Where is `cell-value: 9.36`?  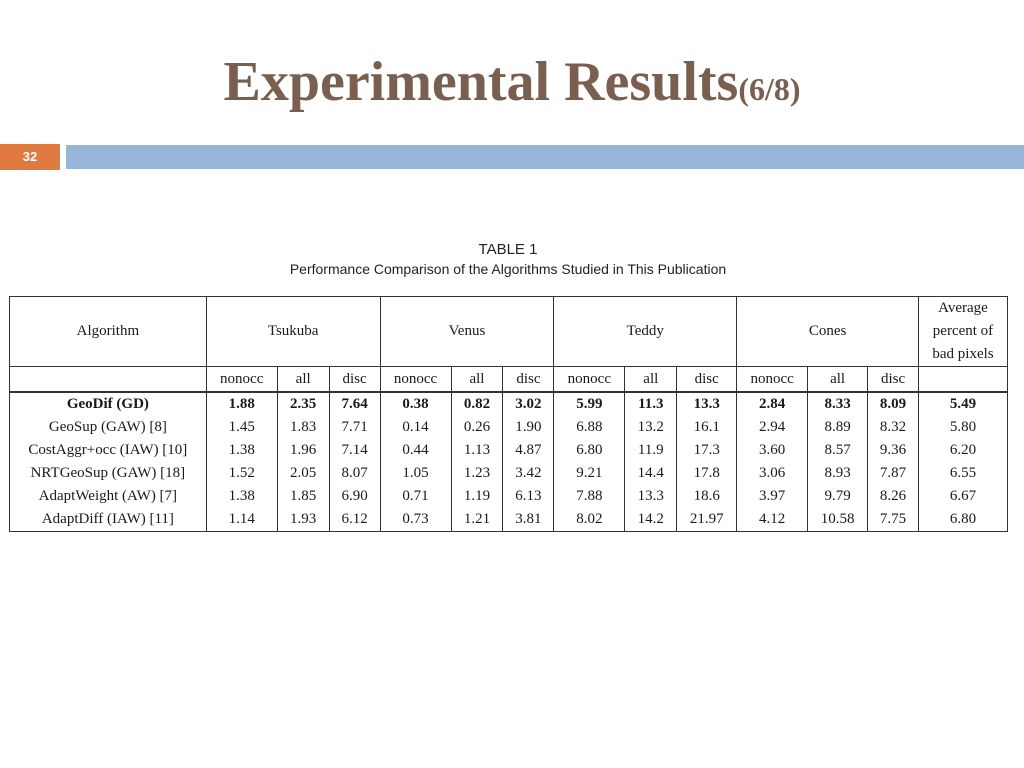 cell-value: 9.36 is located at coordinates (893, 450).